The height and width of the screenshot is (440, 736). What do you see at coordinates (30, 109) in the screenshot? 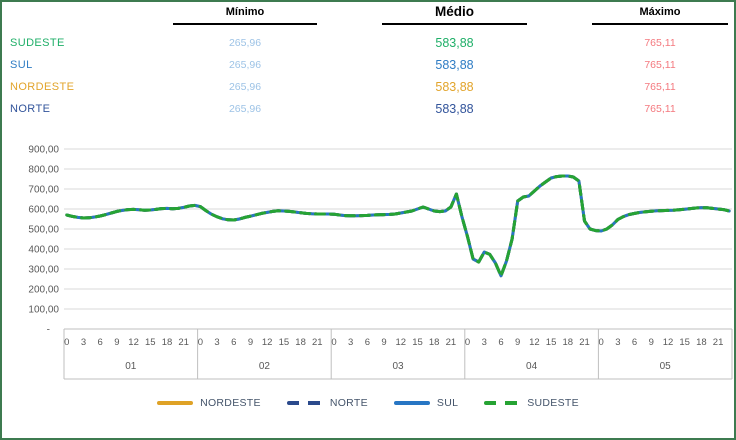
I see `region-label: NORTE` at bounding box center [30, 109].